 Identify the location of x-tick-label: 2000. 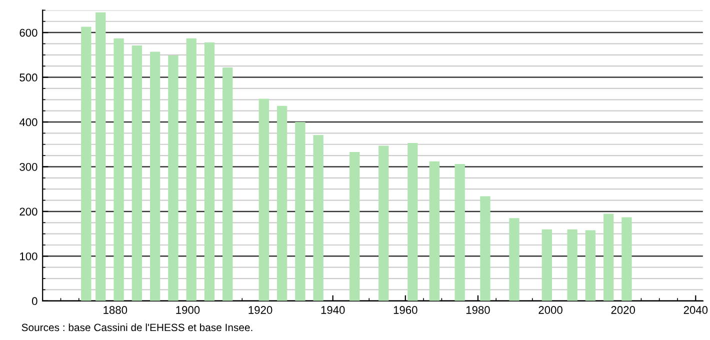
(550, 310).